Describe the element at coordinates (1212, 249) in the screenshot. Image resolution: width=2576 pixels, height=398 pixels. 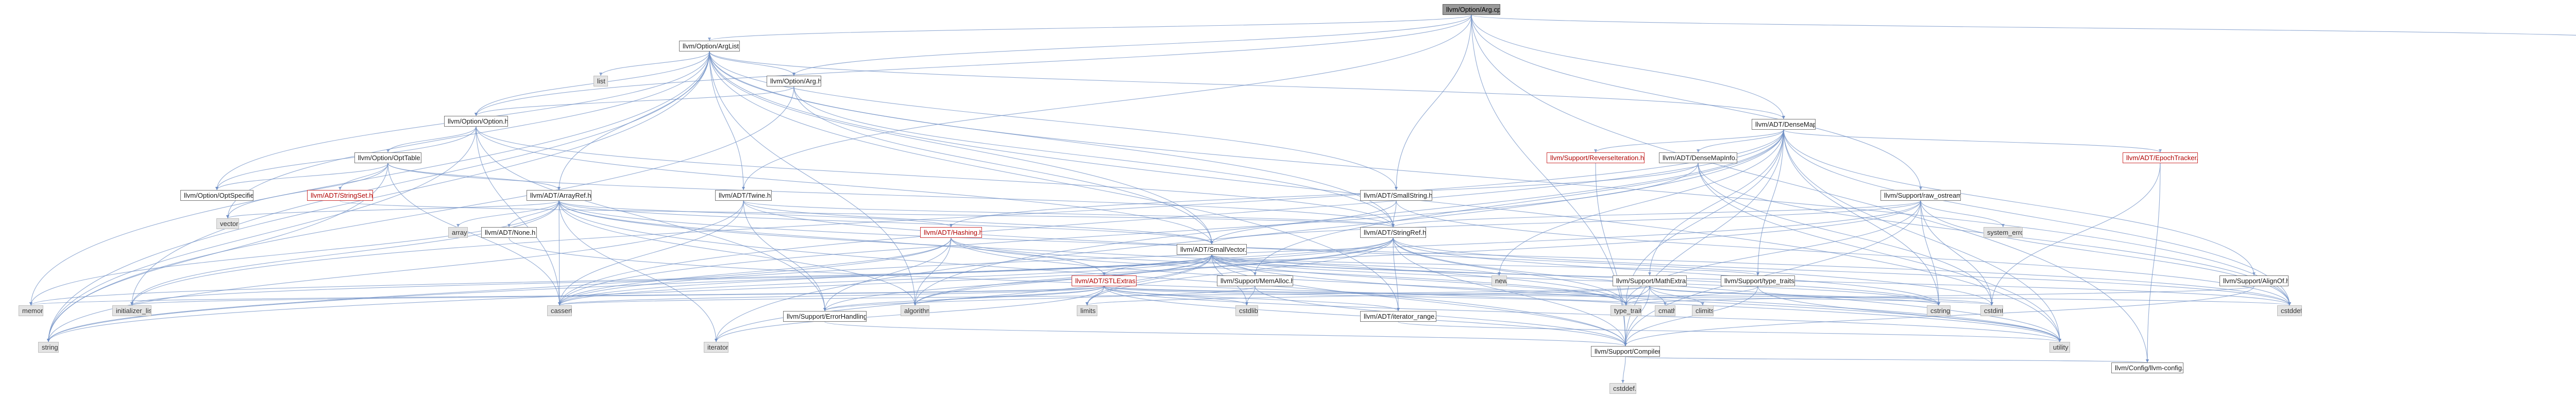
I see `node-smallvector-h: llvm/ADT/SmallVector.h` at that location.